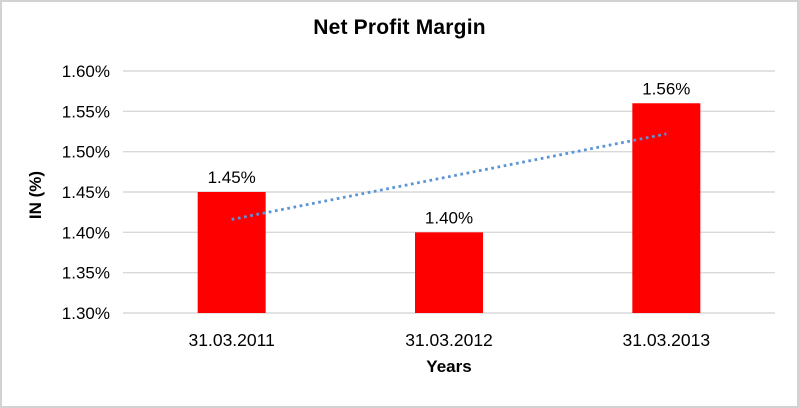  I want to click on bar-data-label: 1.40%, so click(449, 217).